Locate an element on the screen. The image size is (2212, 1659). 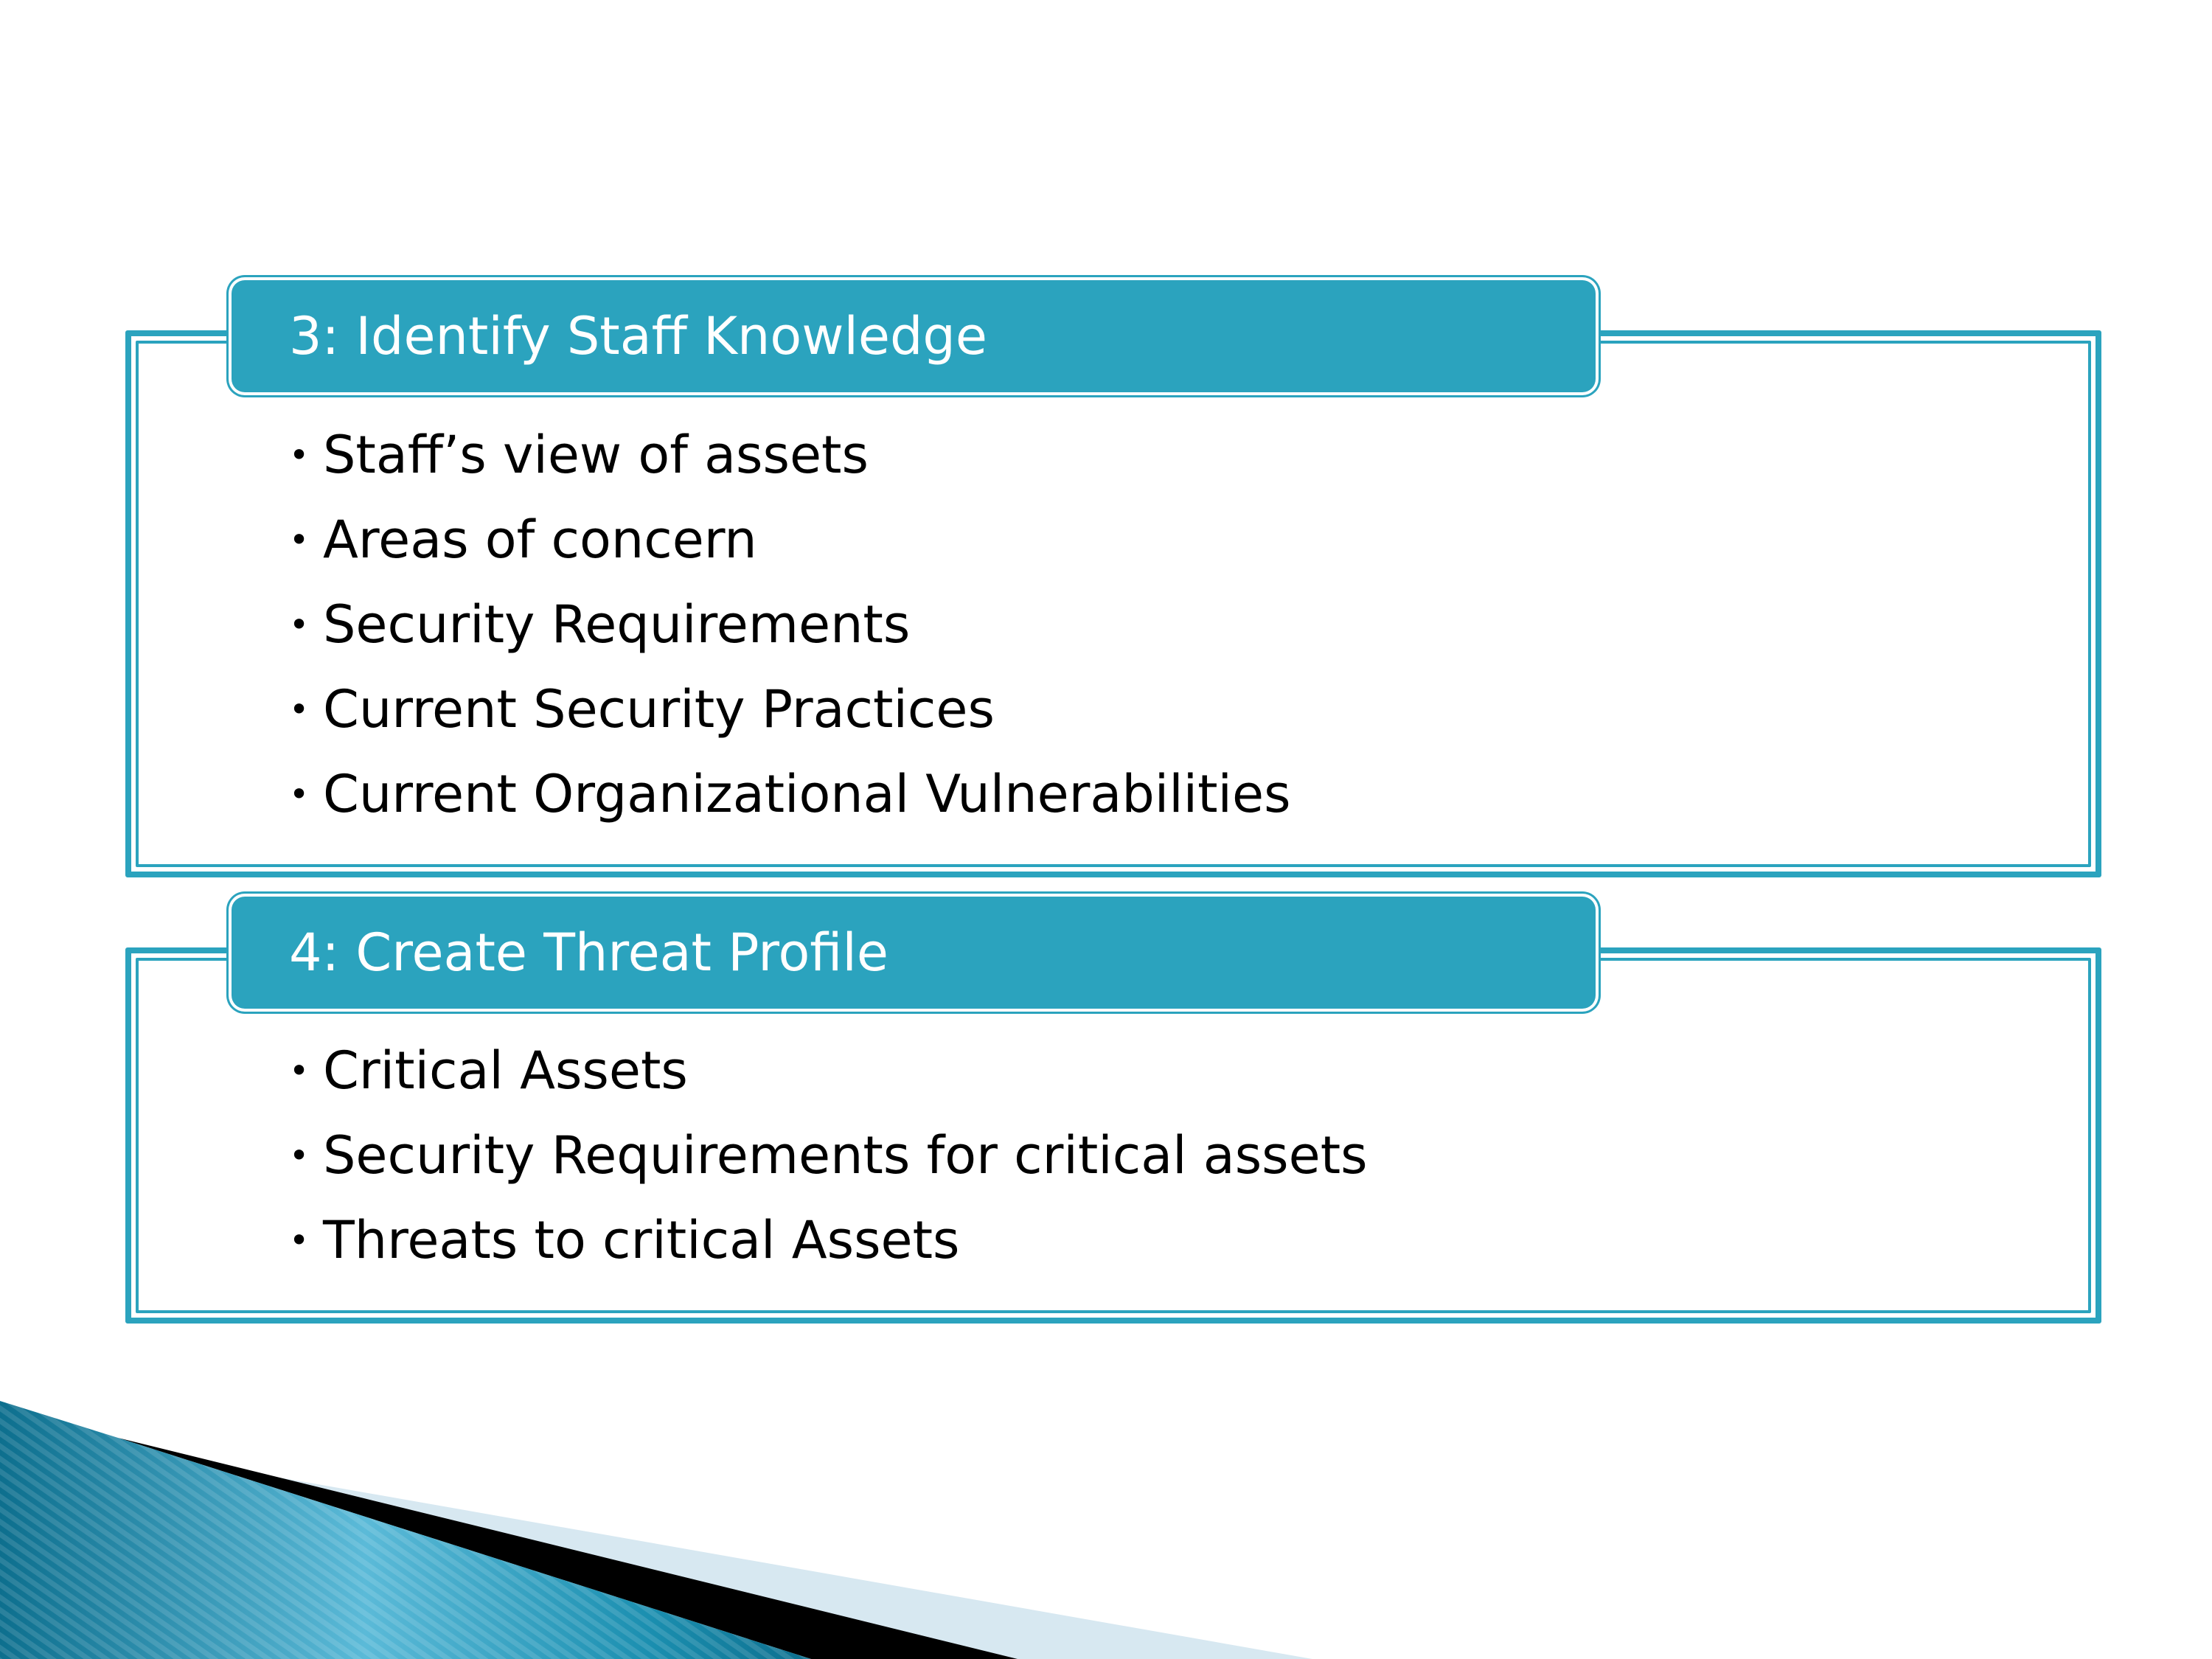
pale-band-shape is located at coordinates (766, 1563).